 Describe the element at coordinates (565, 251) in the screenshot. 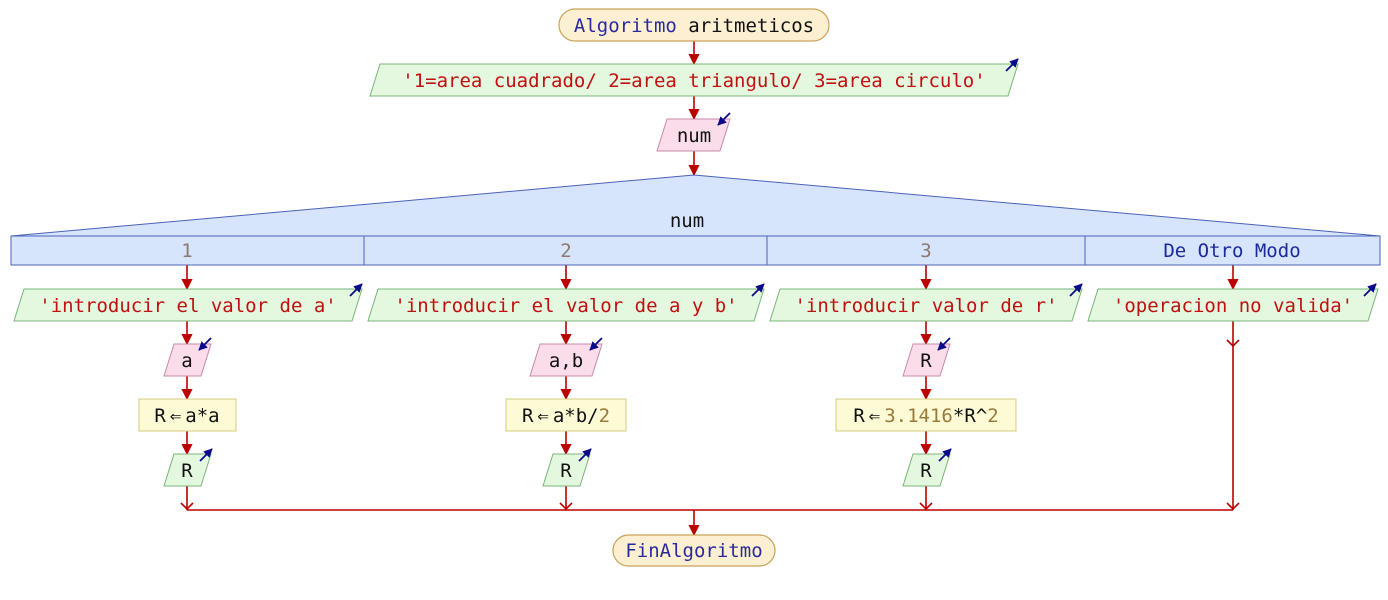

I see `case-2-label: 2` at that location.